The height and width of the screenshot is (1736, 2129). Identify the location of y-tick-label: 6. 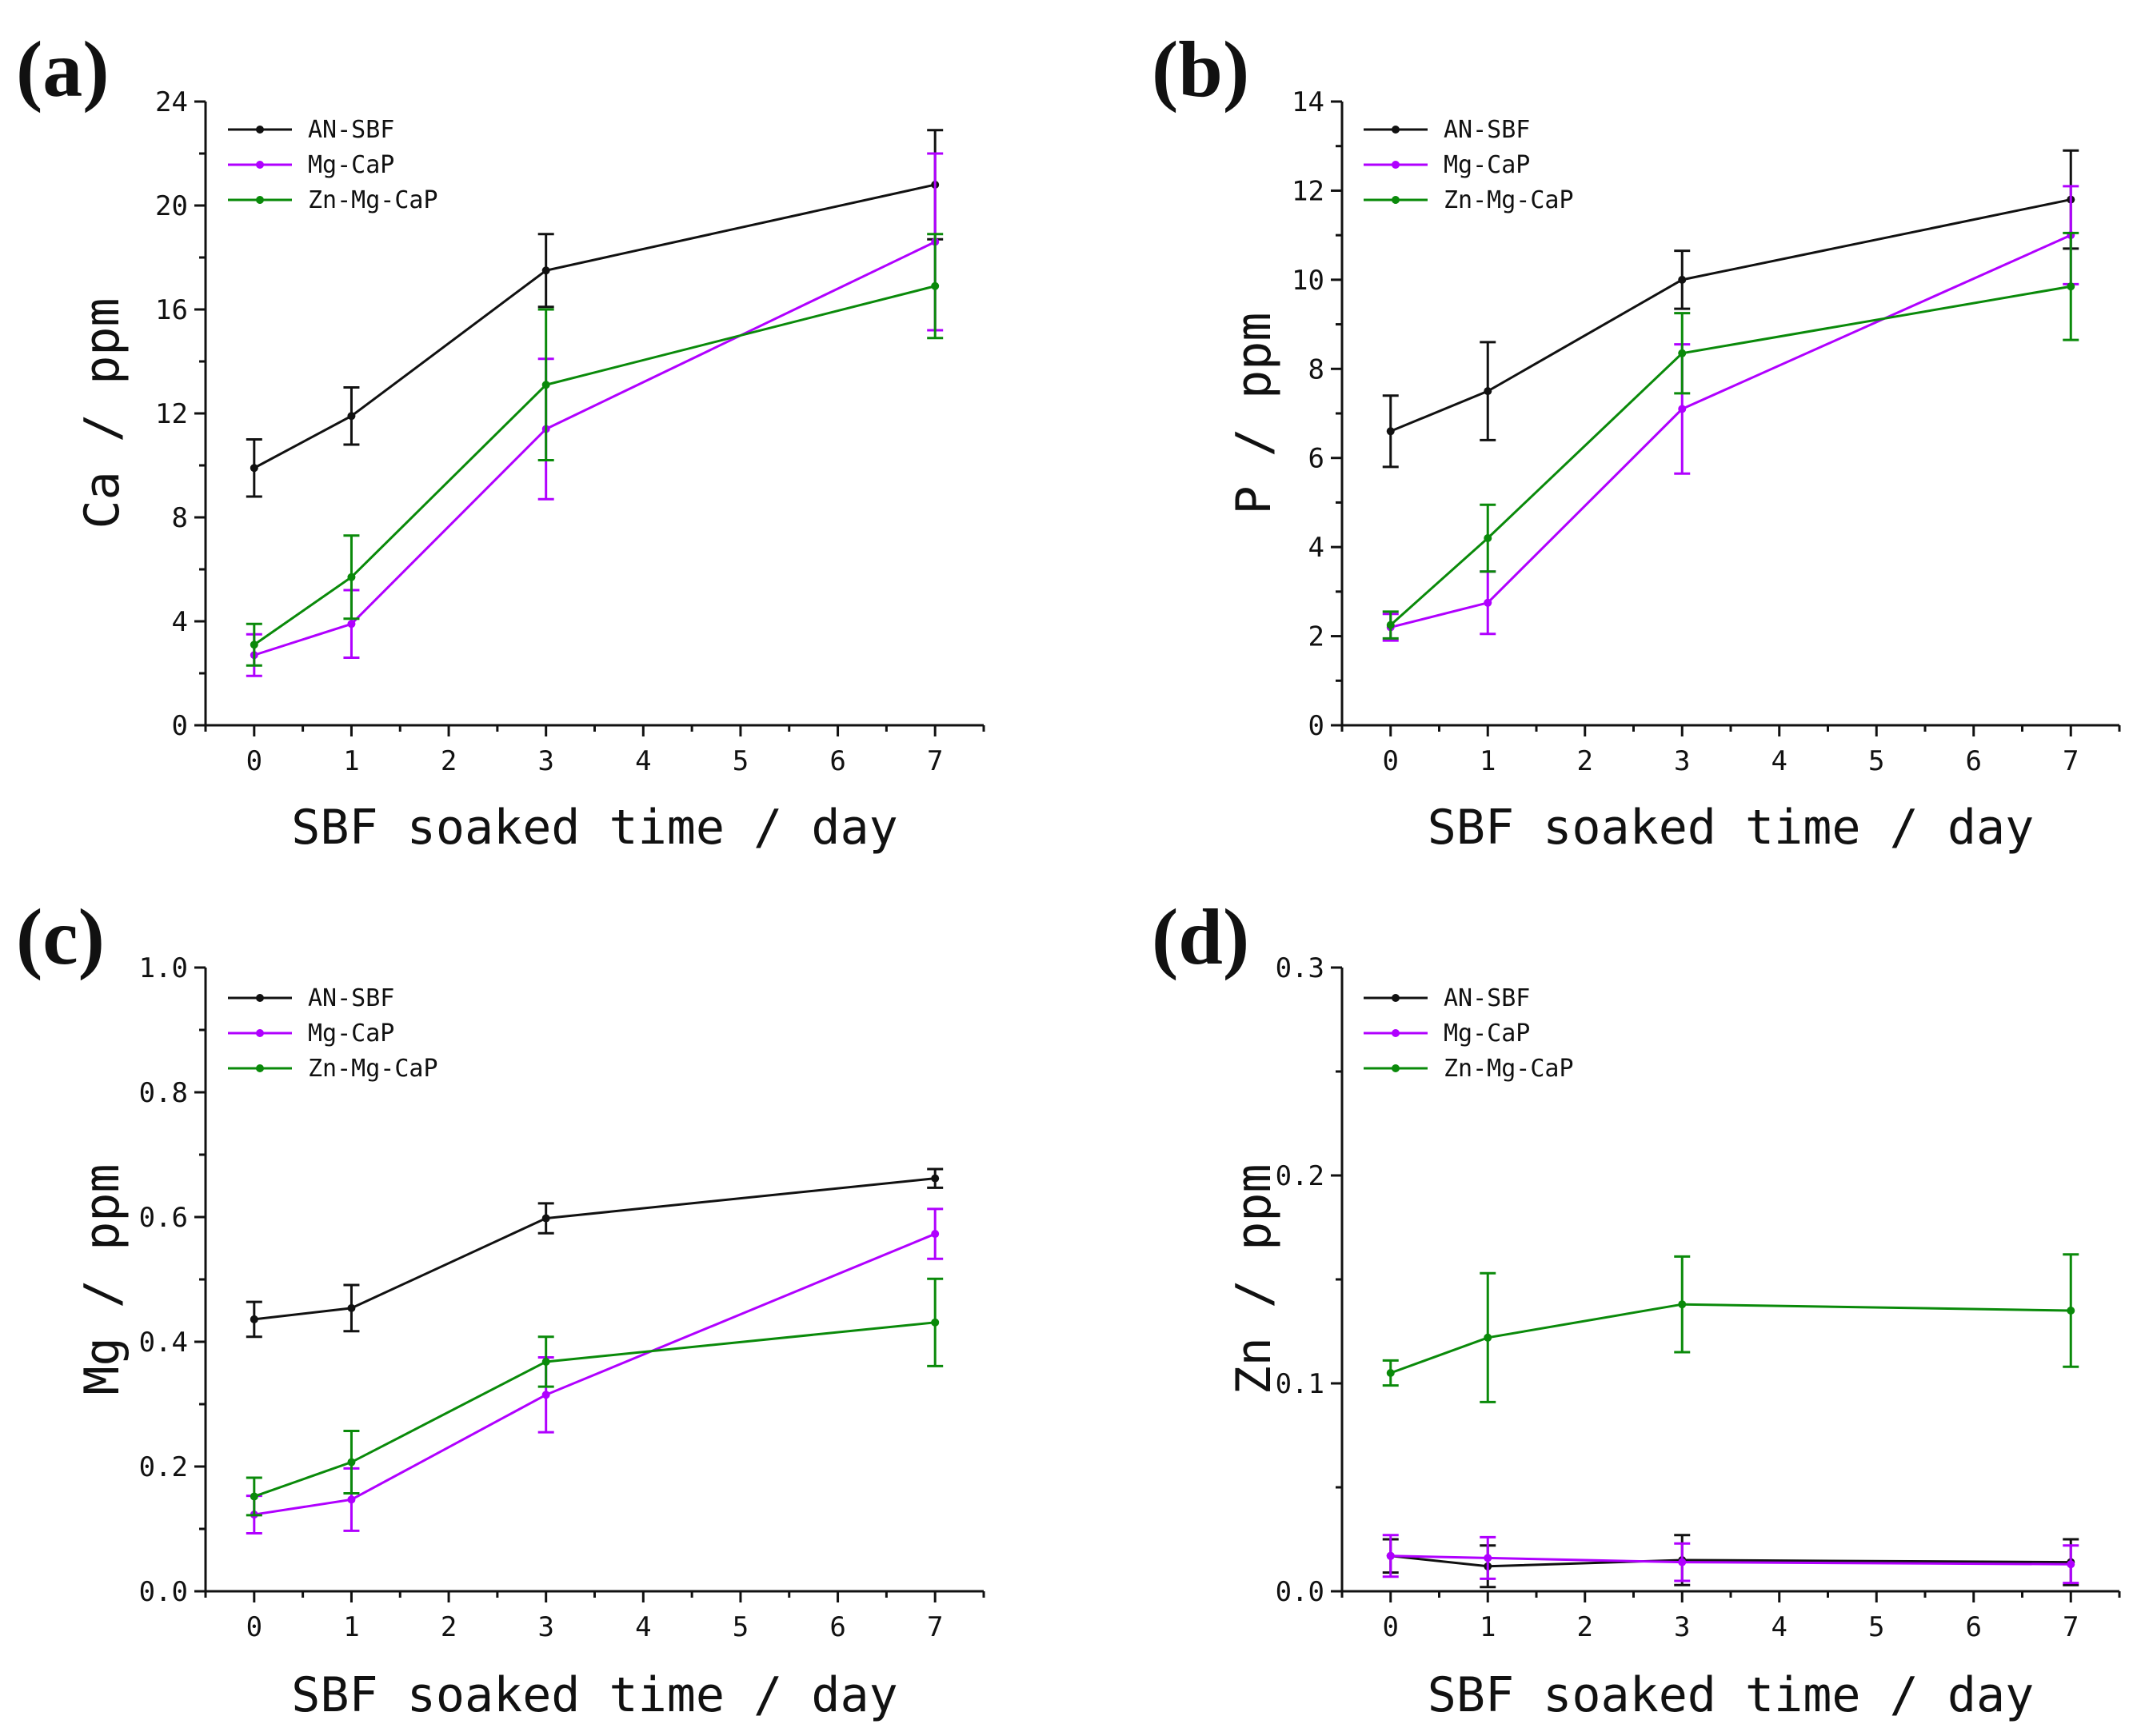
(1316, 459).